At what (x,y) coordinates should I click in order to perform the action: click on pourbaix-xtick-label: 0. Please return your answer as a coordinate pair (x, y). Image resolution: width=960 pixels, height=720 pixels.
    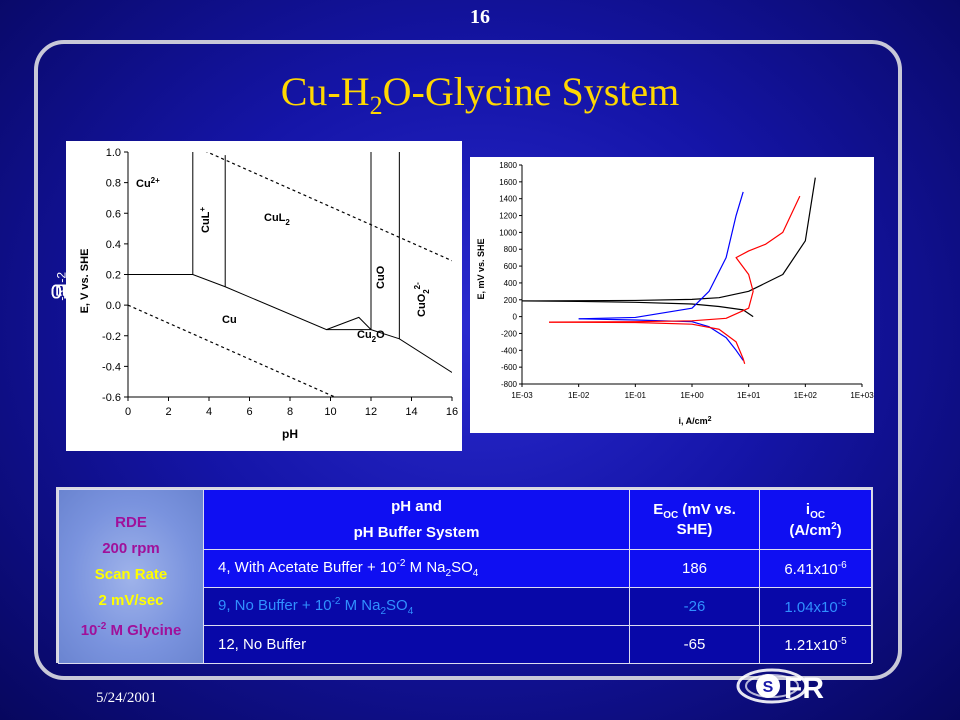
    Looking at the image, I should click on (128, 412).